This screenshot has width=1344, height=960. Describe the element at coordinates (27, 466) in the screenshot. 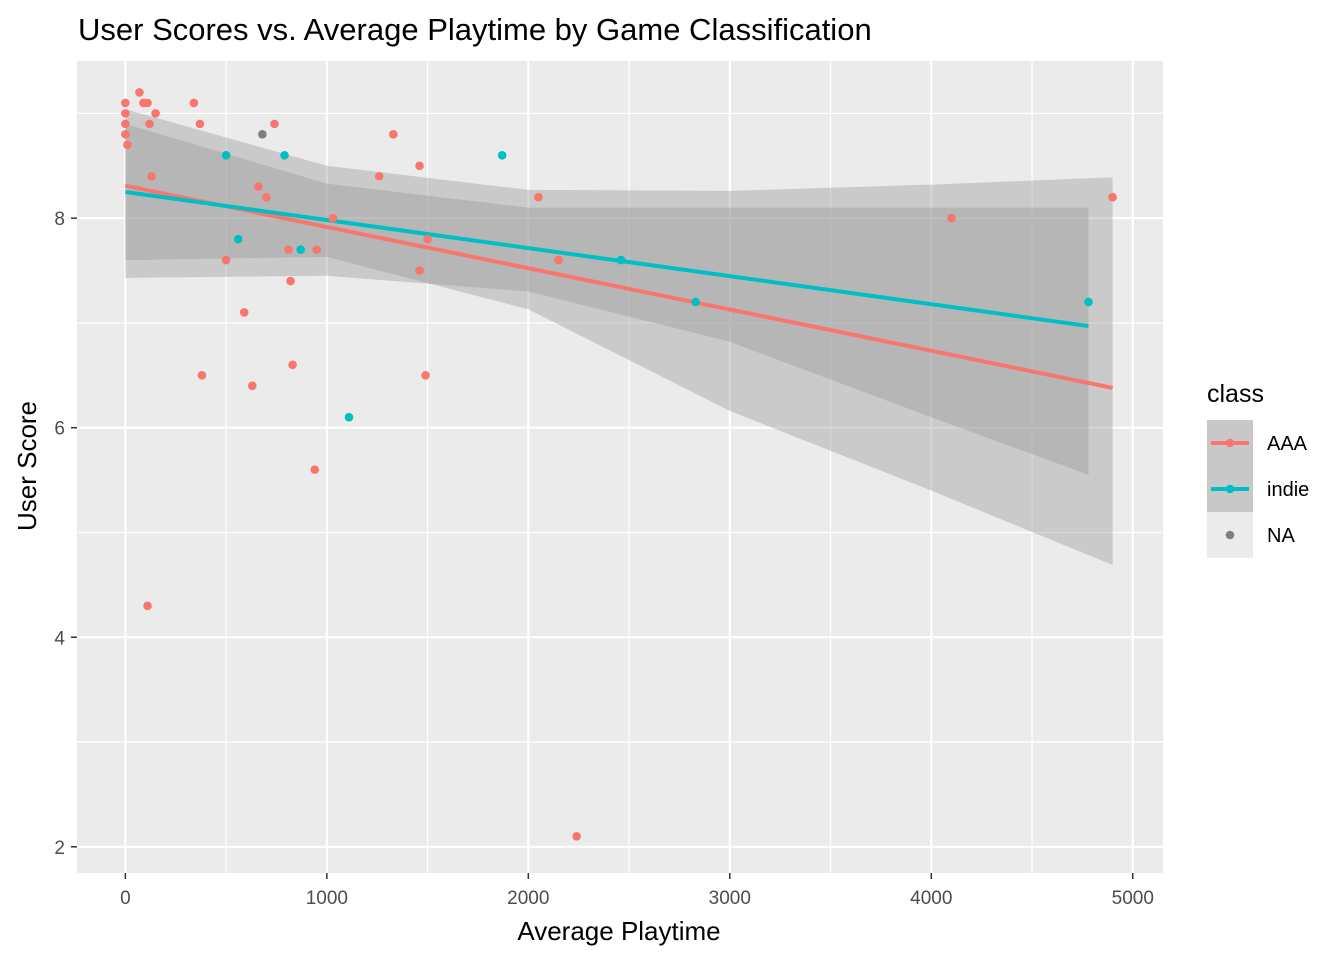

I see `y-axis-title: User Score` at that location.